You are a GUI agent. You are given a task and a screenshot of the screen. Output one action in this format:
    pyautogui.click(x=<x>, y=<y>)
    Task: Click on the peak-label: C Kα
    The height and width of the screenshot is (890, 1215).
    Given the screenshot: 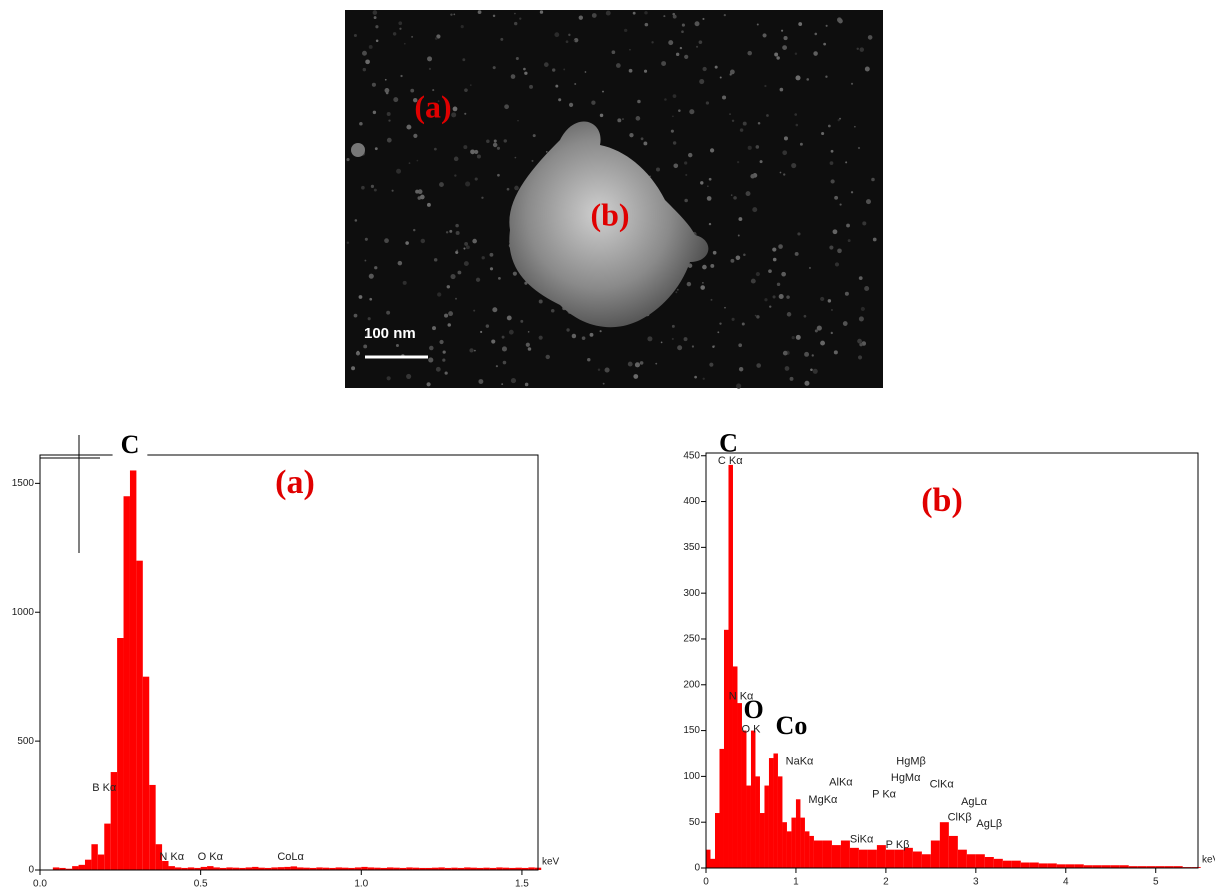 What is the action you would take?
    pyautogui.click(x=730, y=461)
    